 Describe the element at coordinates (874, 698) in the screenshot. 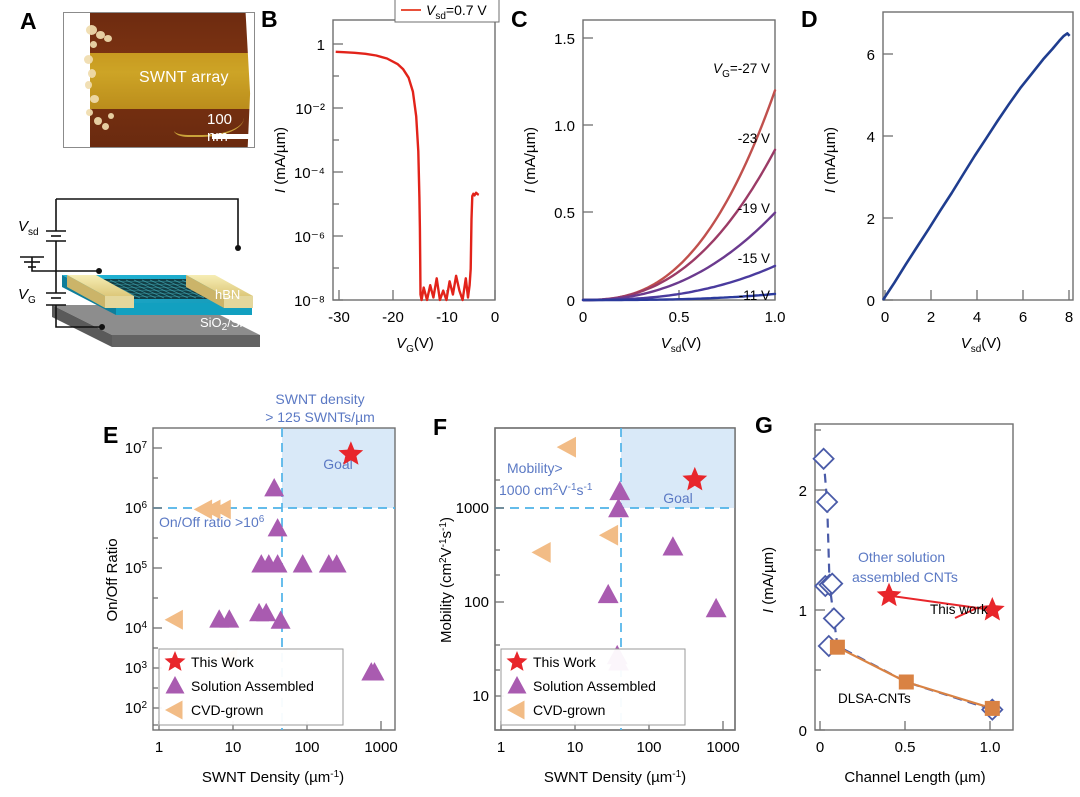

I see `panel-g-annotation-dlsa: DLSA-CNTs` at that location.